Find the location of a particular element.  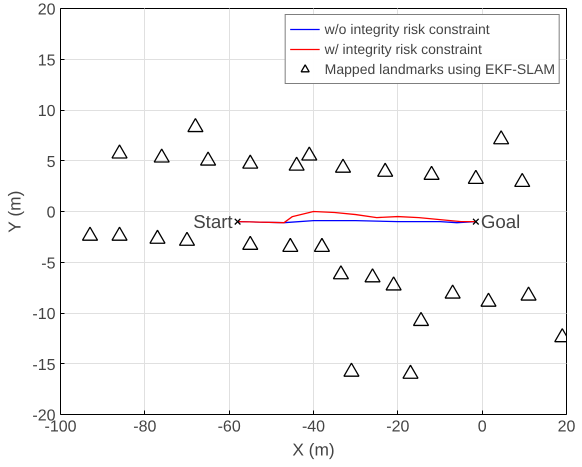

line-series is located at coordinates (356, 217).